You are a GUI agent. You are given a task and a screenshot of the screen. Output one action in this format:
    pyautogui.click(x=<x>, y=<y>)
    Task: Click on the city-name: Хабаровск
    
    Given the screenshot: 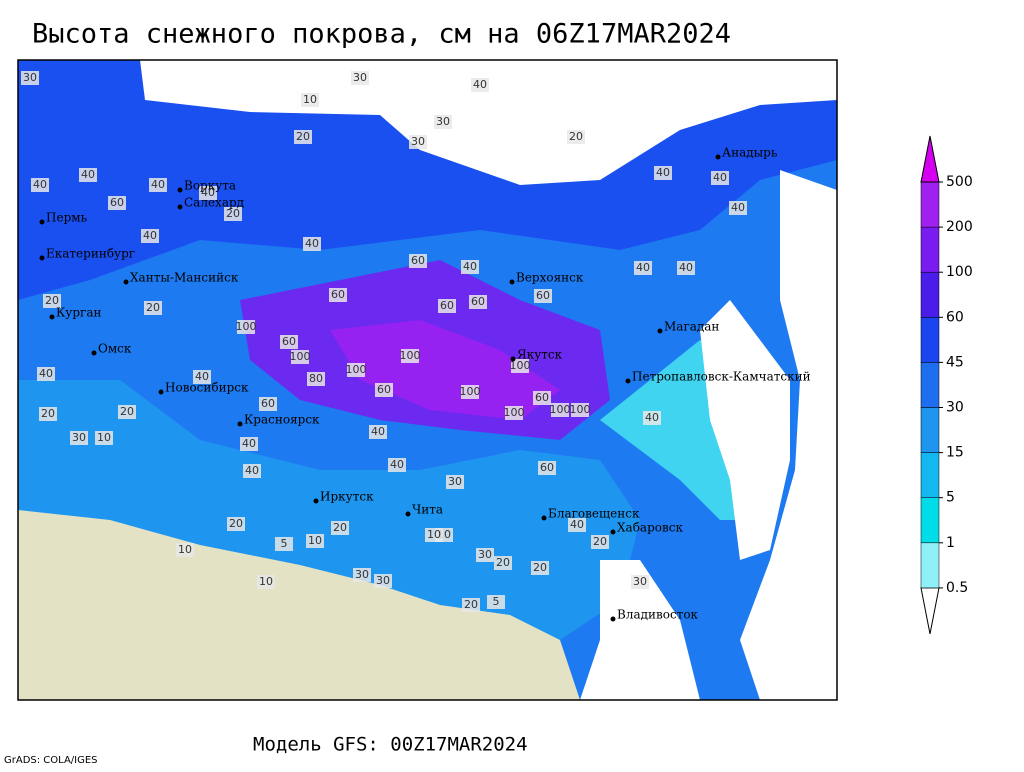 What is the action you would take?
    pyautogui.click(x=650, y=528)
    